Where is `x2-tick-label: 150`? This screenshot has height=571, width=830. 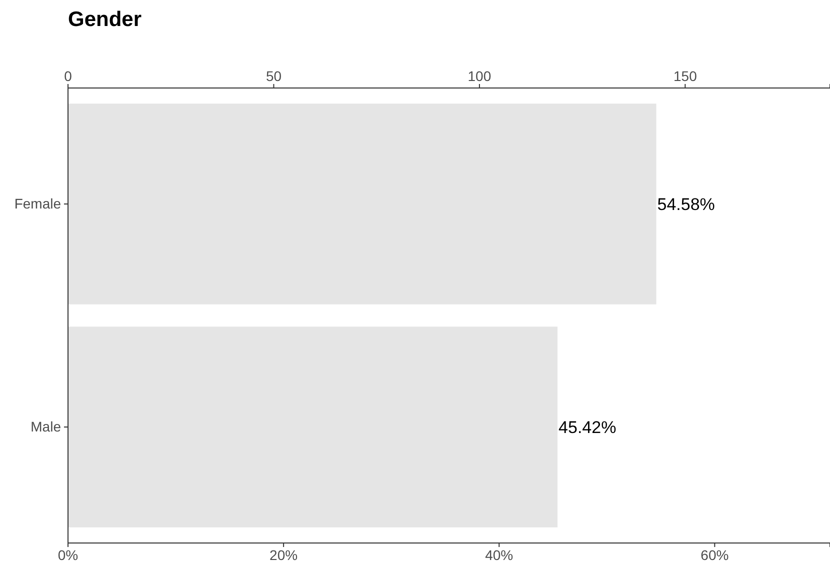 x2-tick-label: 150 is located at coordinates (685, 76).